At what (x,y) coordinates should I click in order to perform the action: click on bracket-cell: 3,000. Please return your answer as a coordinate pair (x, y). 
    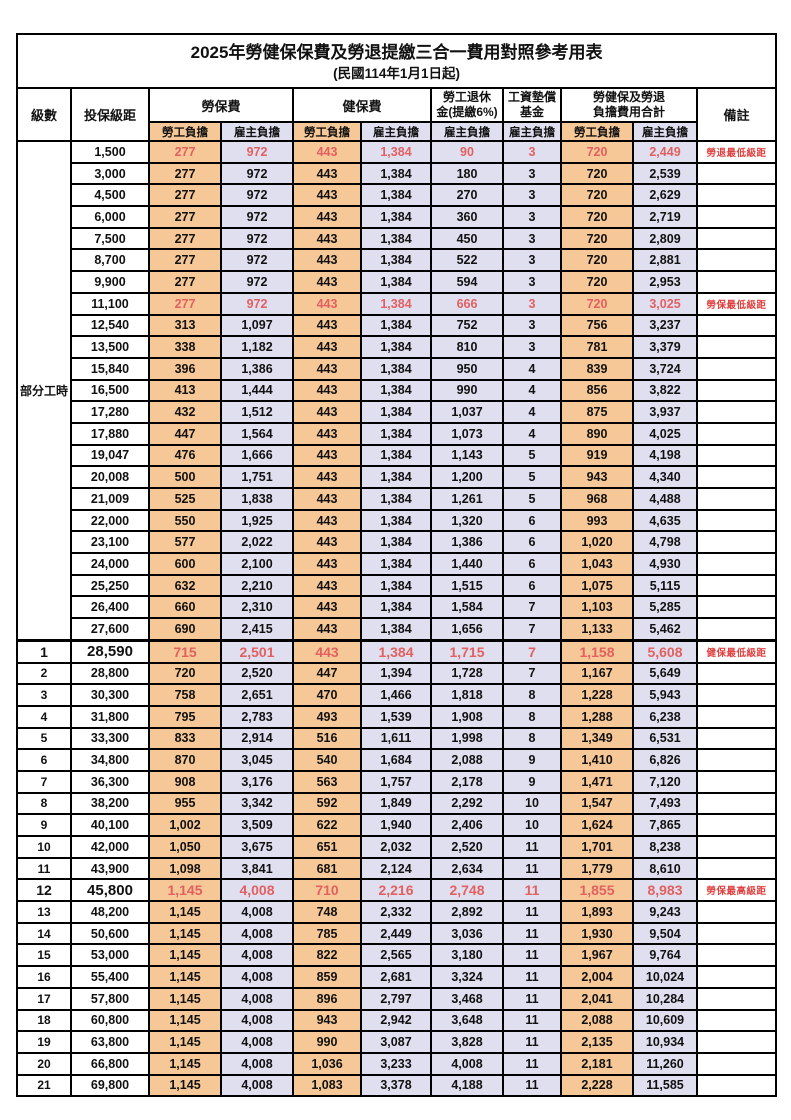
    Looking at the image, I should click on (110, 173).